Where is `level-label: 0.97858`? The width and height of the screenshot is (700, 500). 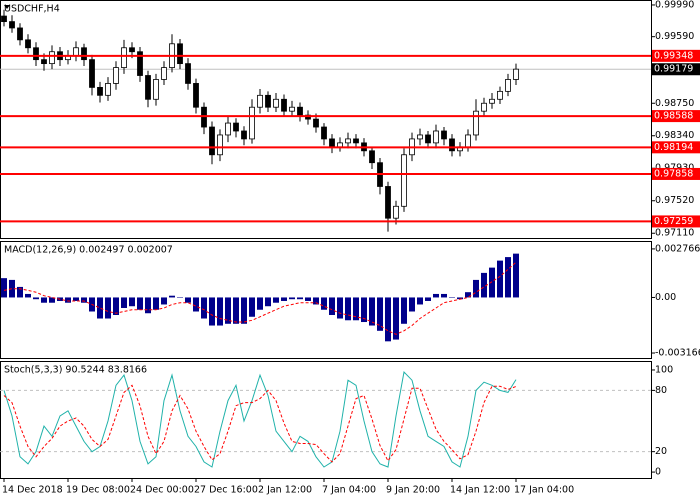
level-label: 0.97858 is located at coordinates (673, 173).